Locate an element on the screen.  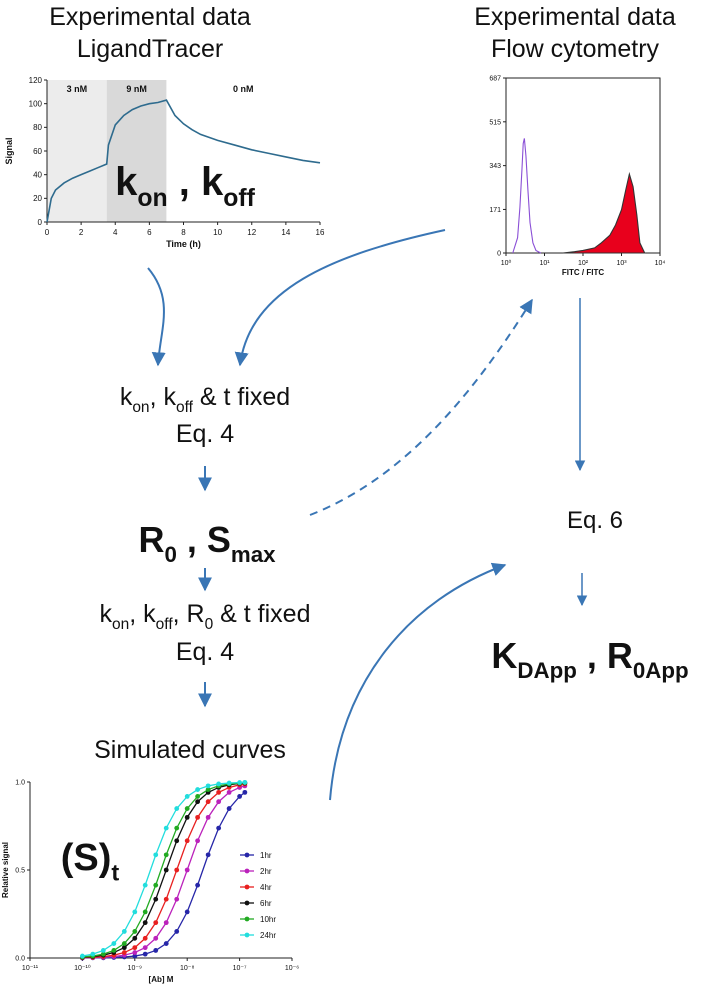
x-tick-label: 10⁴ is located at coordinates (660, 263).